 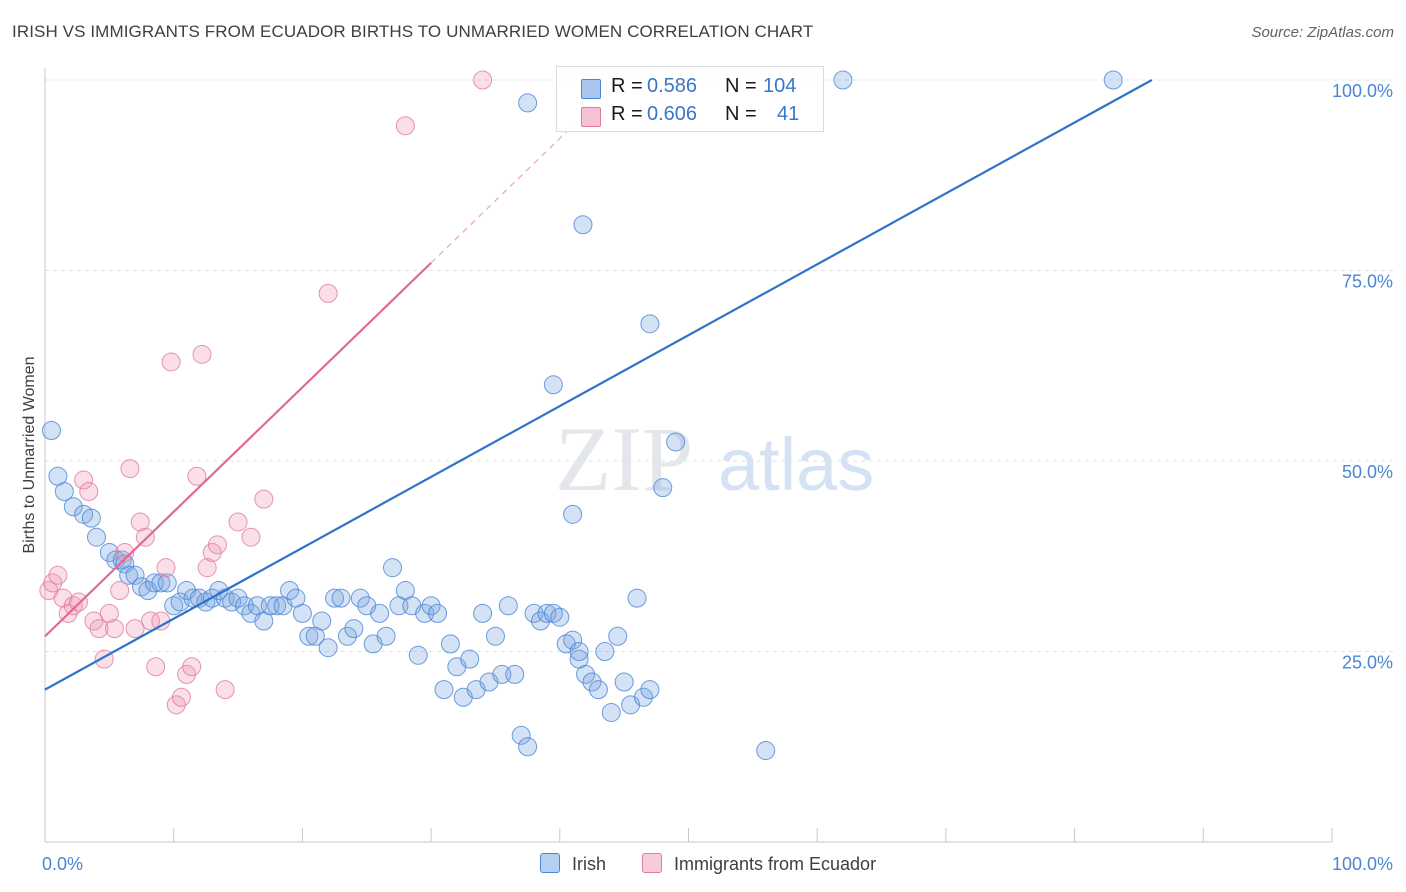 What do you see at coordinates (652, 863) in the screenshot?
I see `legend-swatch-ecuador` at bounding box center [652, 863].